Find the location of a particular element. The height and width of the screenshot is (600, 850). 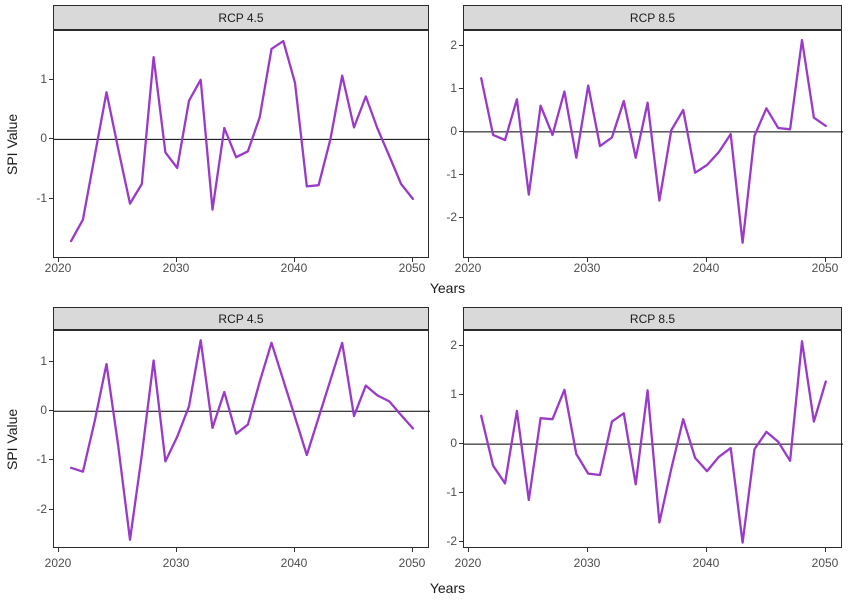

panel-plot-area is located at coordinates (242, 440).